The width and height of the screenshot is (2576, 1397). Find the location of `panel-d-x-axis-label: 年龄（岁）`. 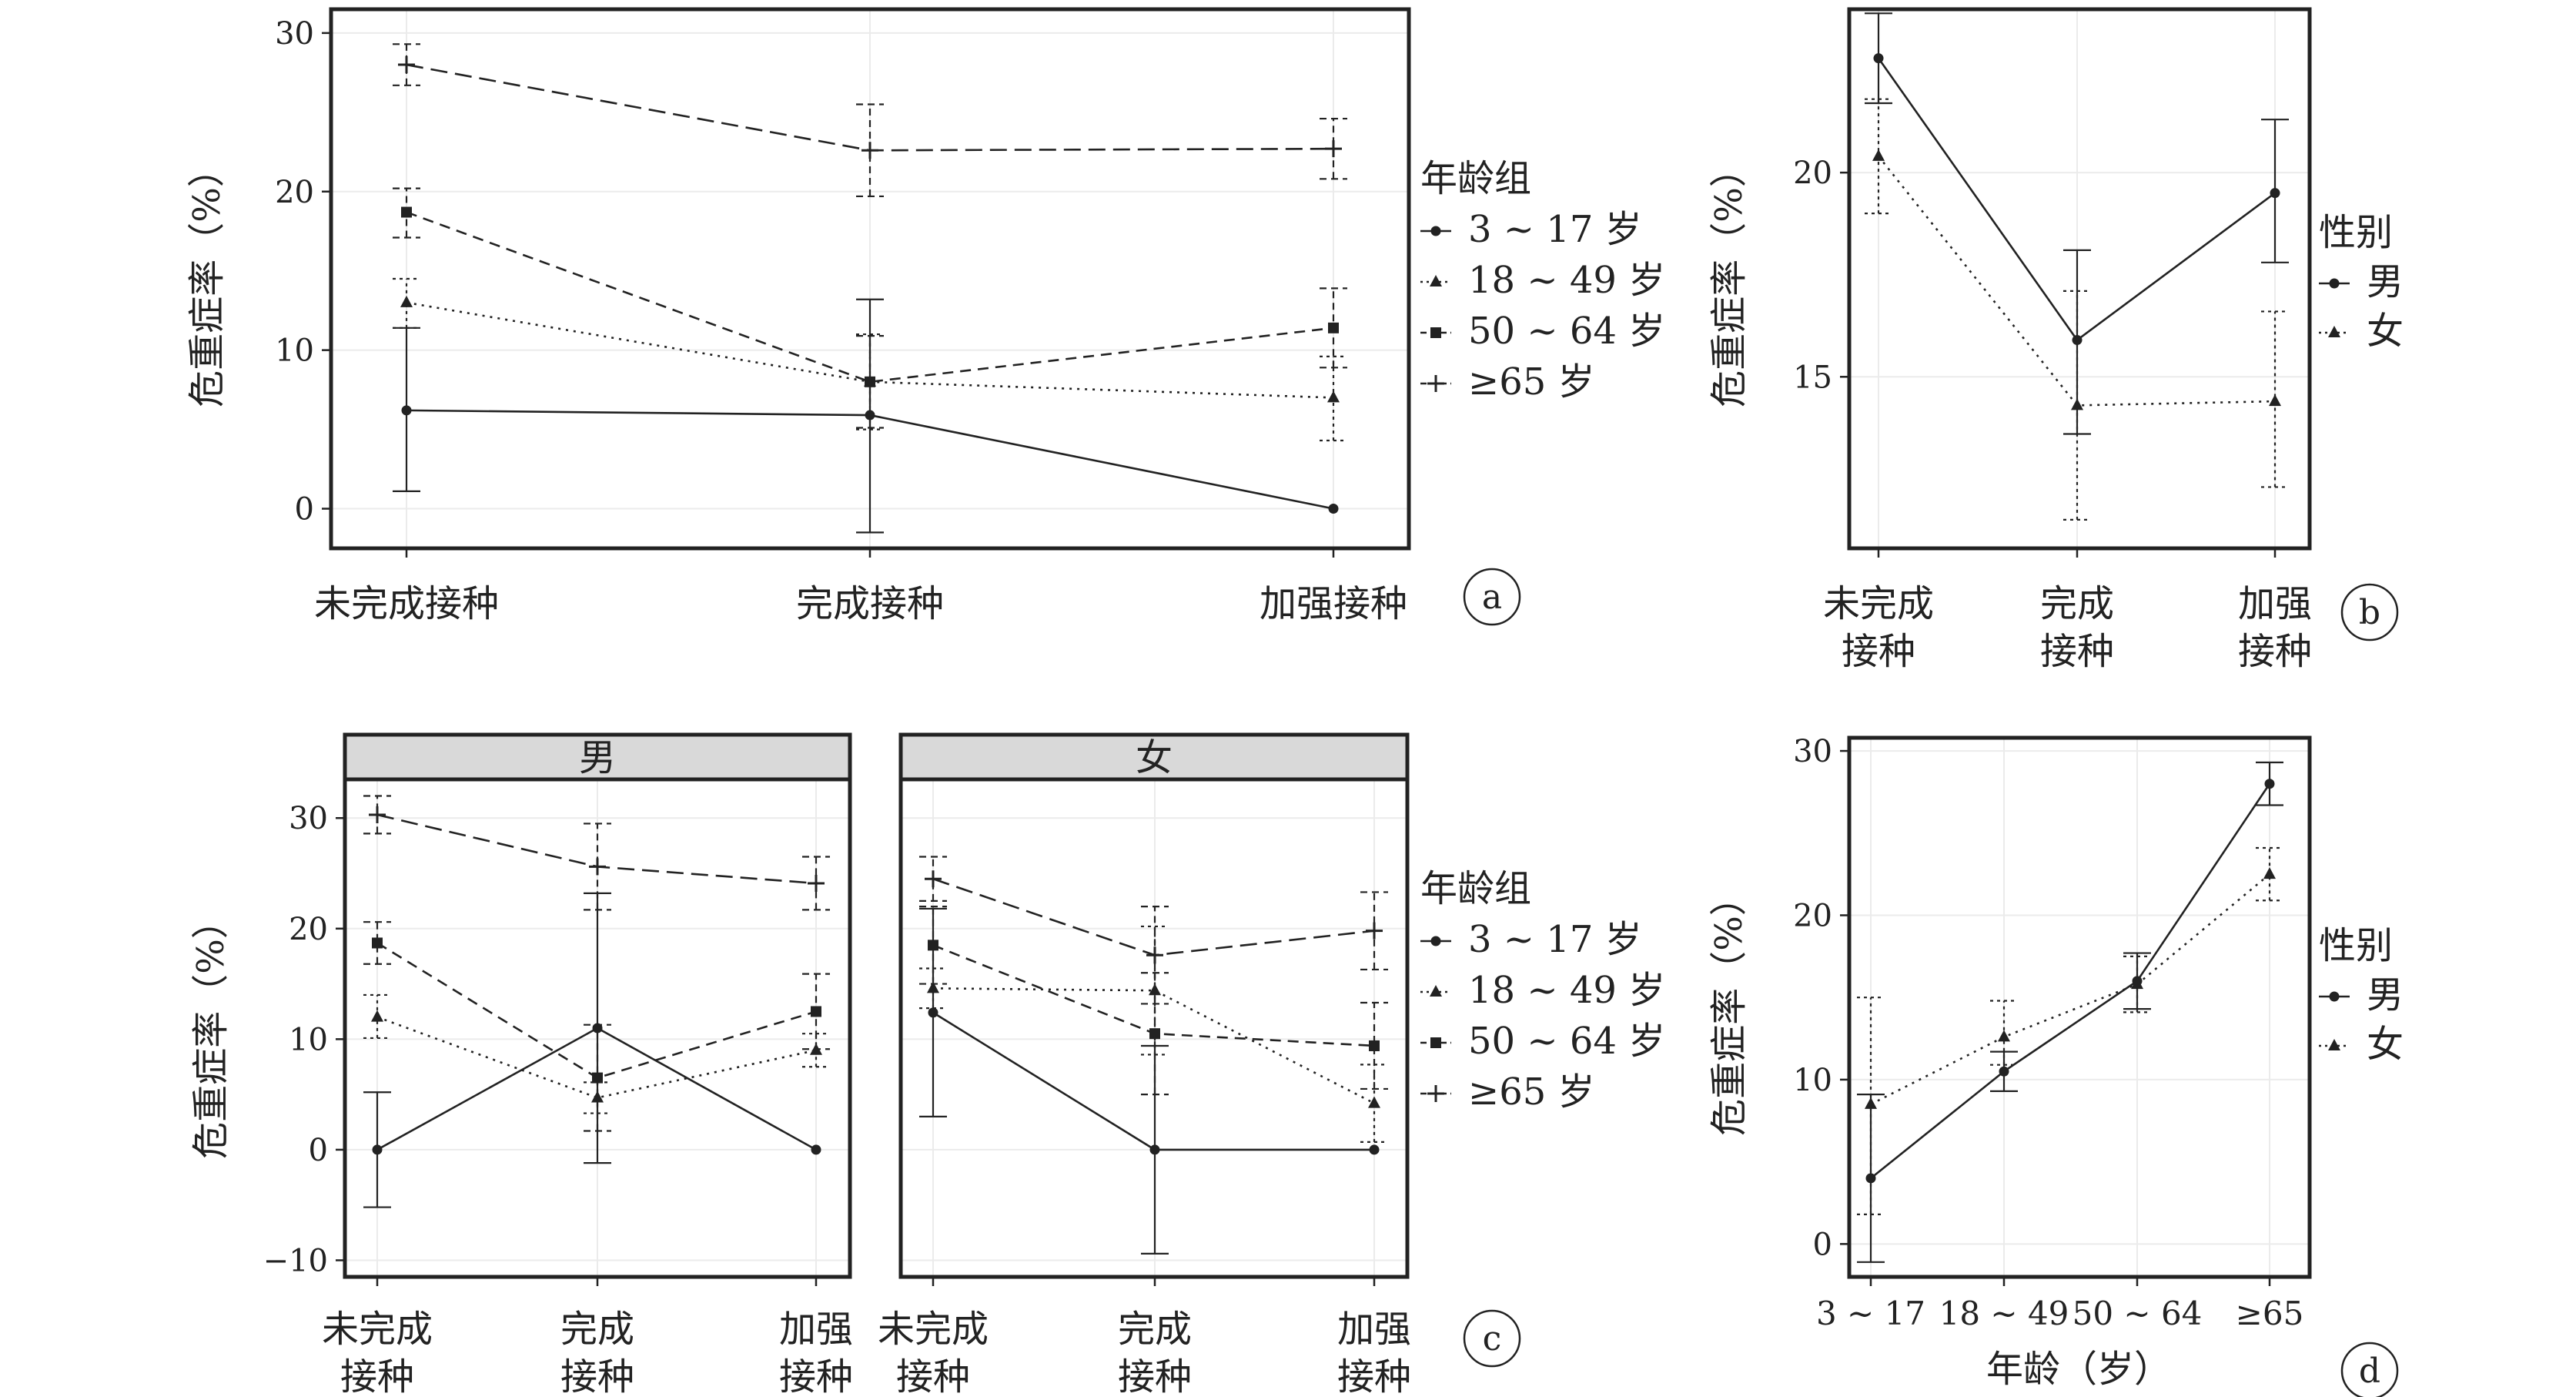

panel-d-x-axis-label: 年龄（岁） is located at coordinates (2078, 1369).